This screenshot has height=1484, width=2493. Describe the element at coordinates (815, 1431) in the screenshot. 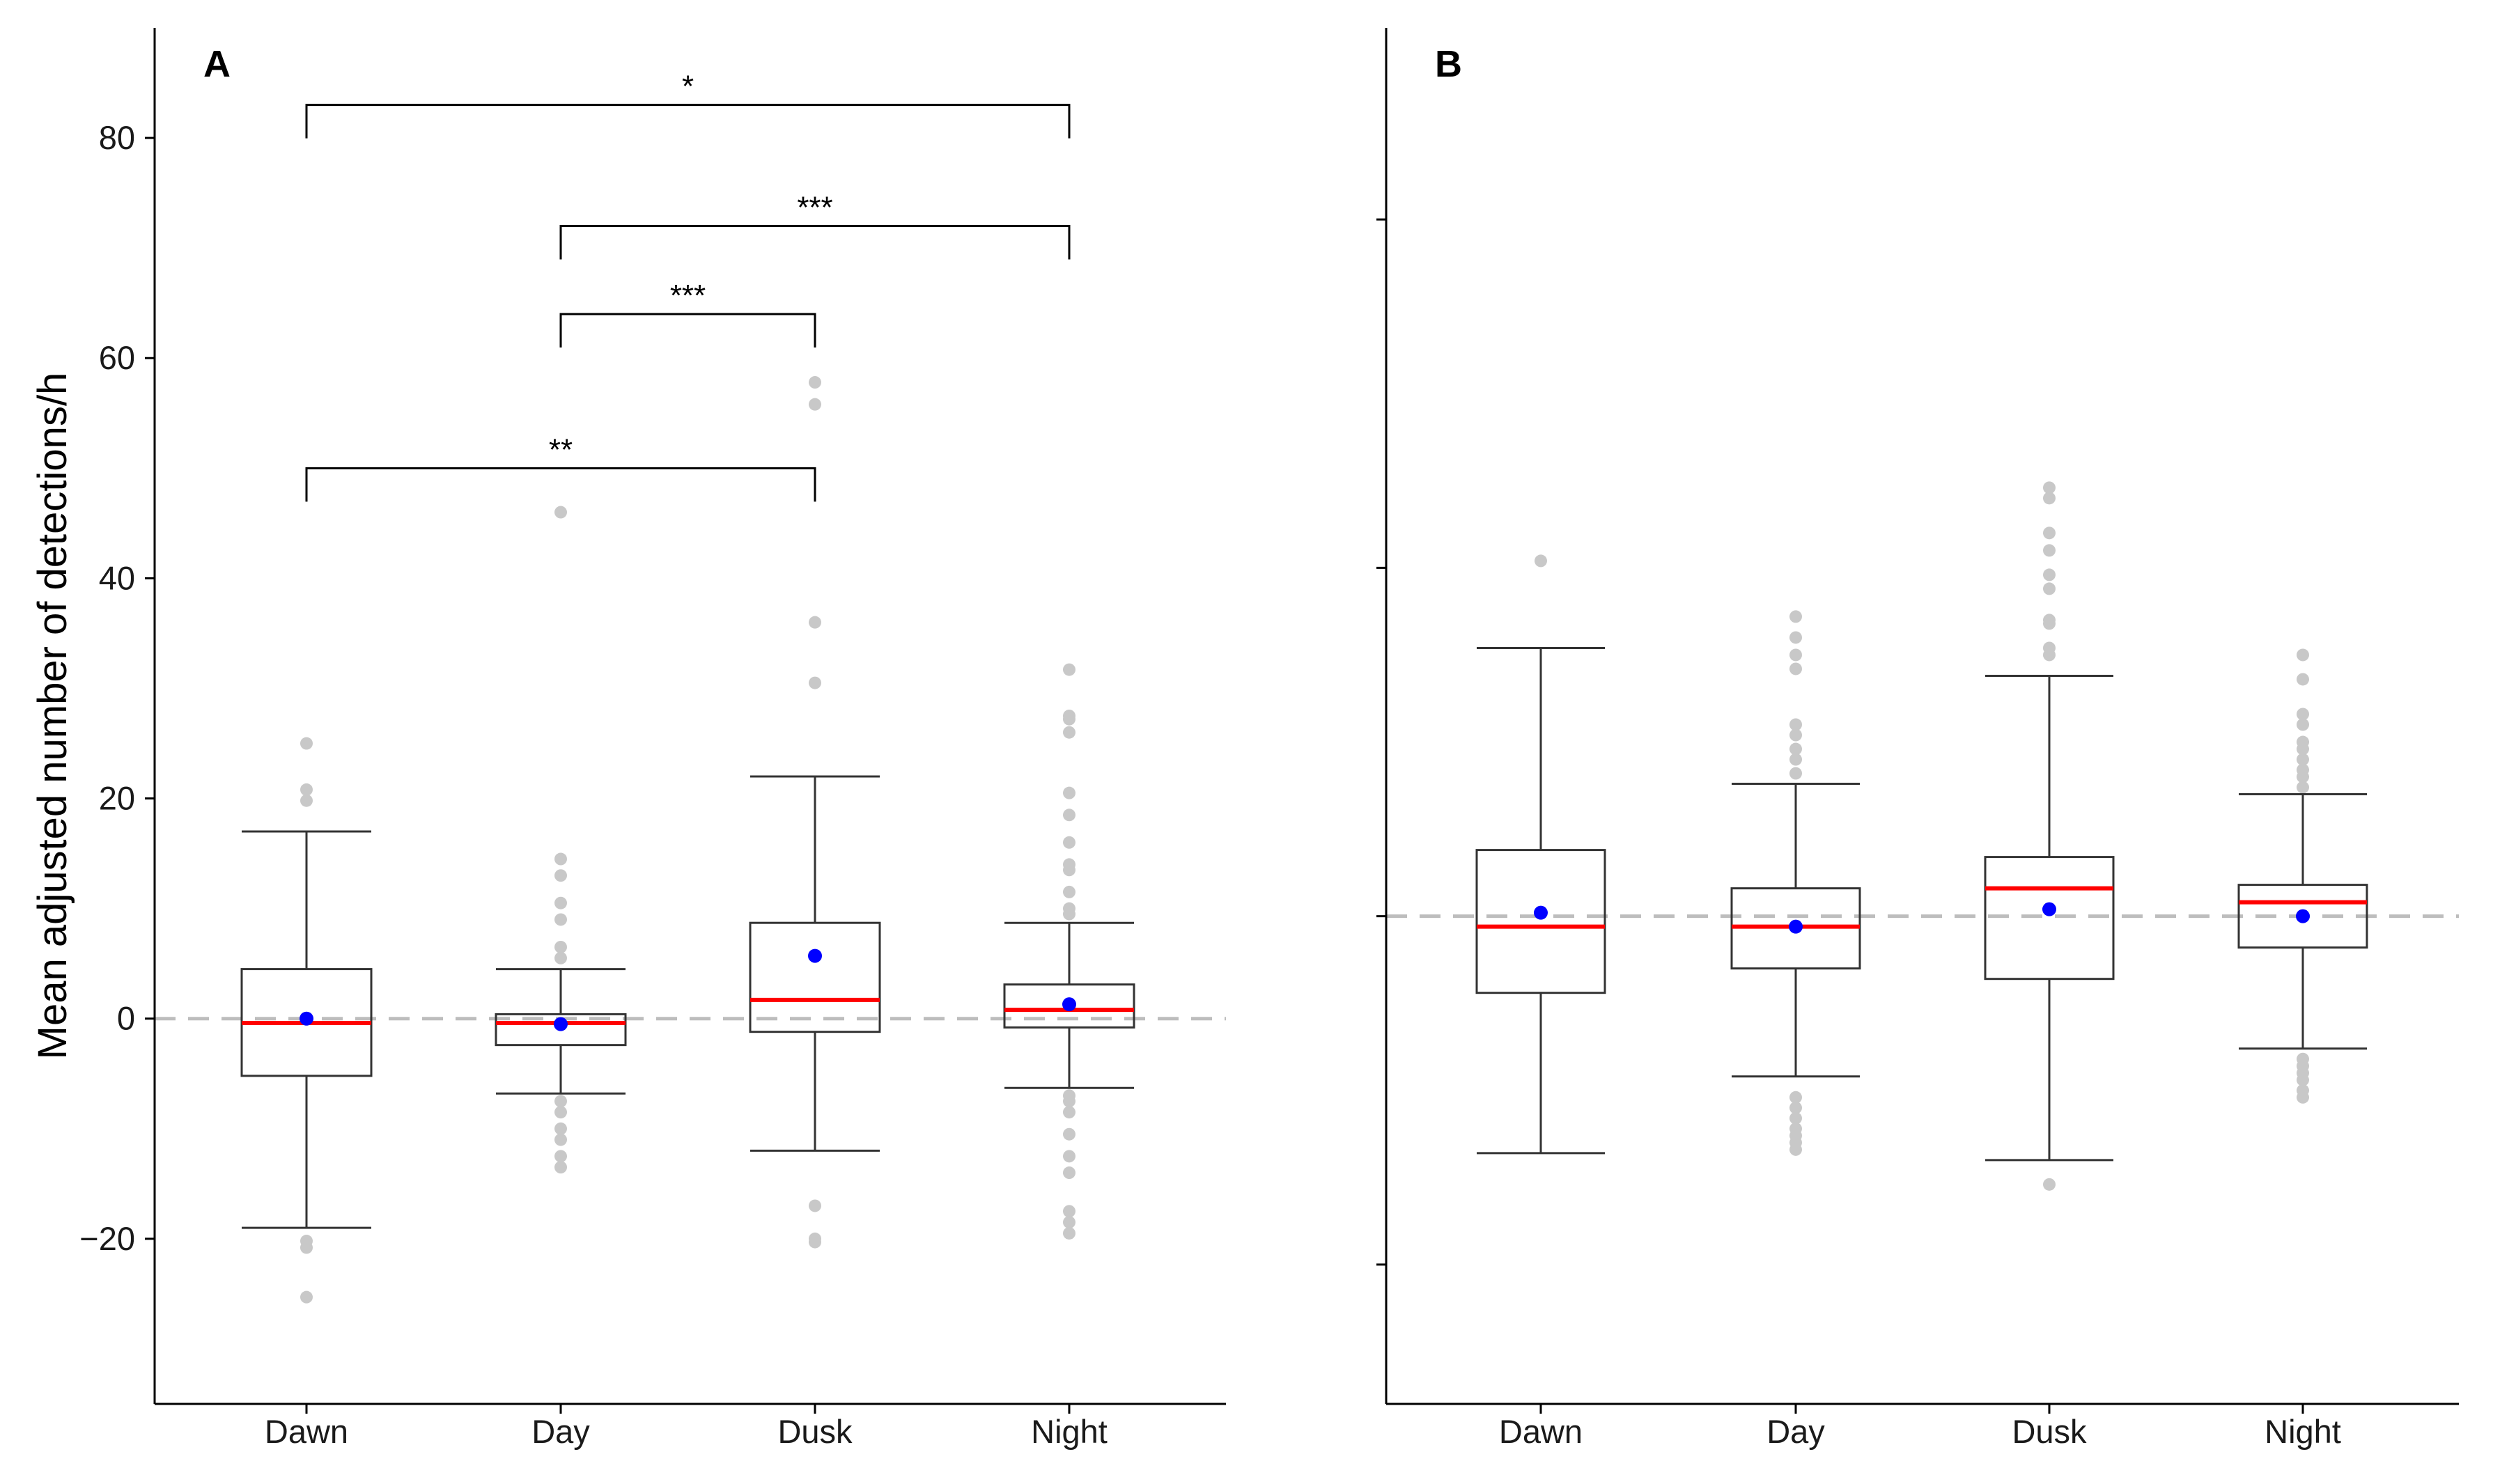

I see `x-tick-label-dusk: Dusk` at that location.